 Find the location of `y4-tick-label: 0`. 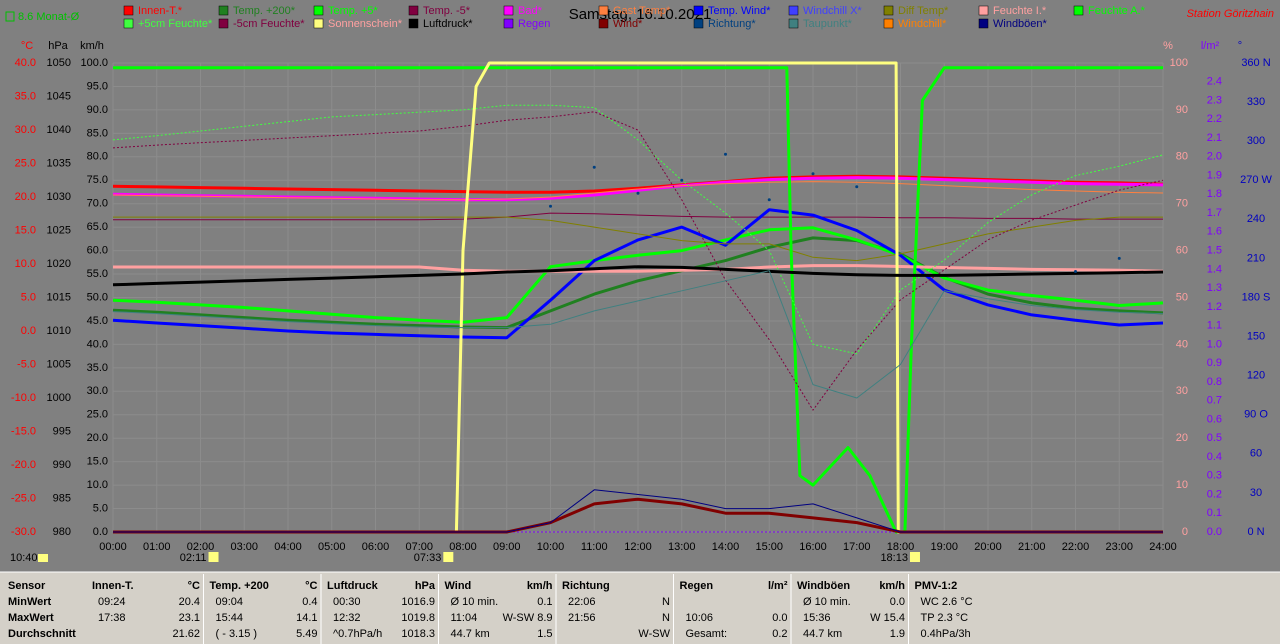

y4-tick-label: 0 is located at coordinates (1185, 532).